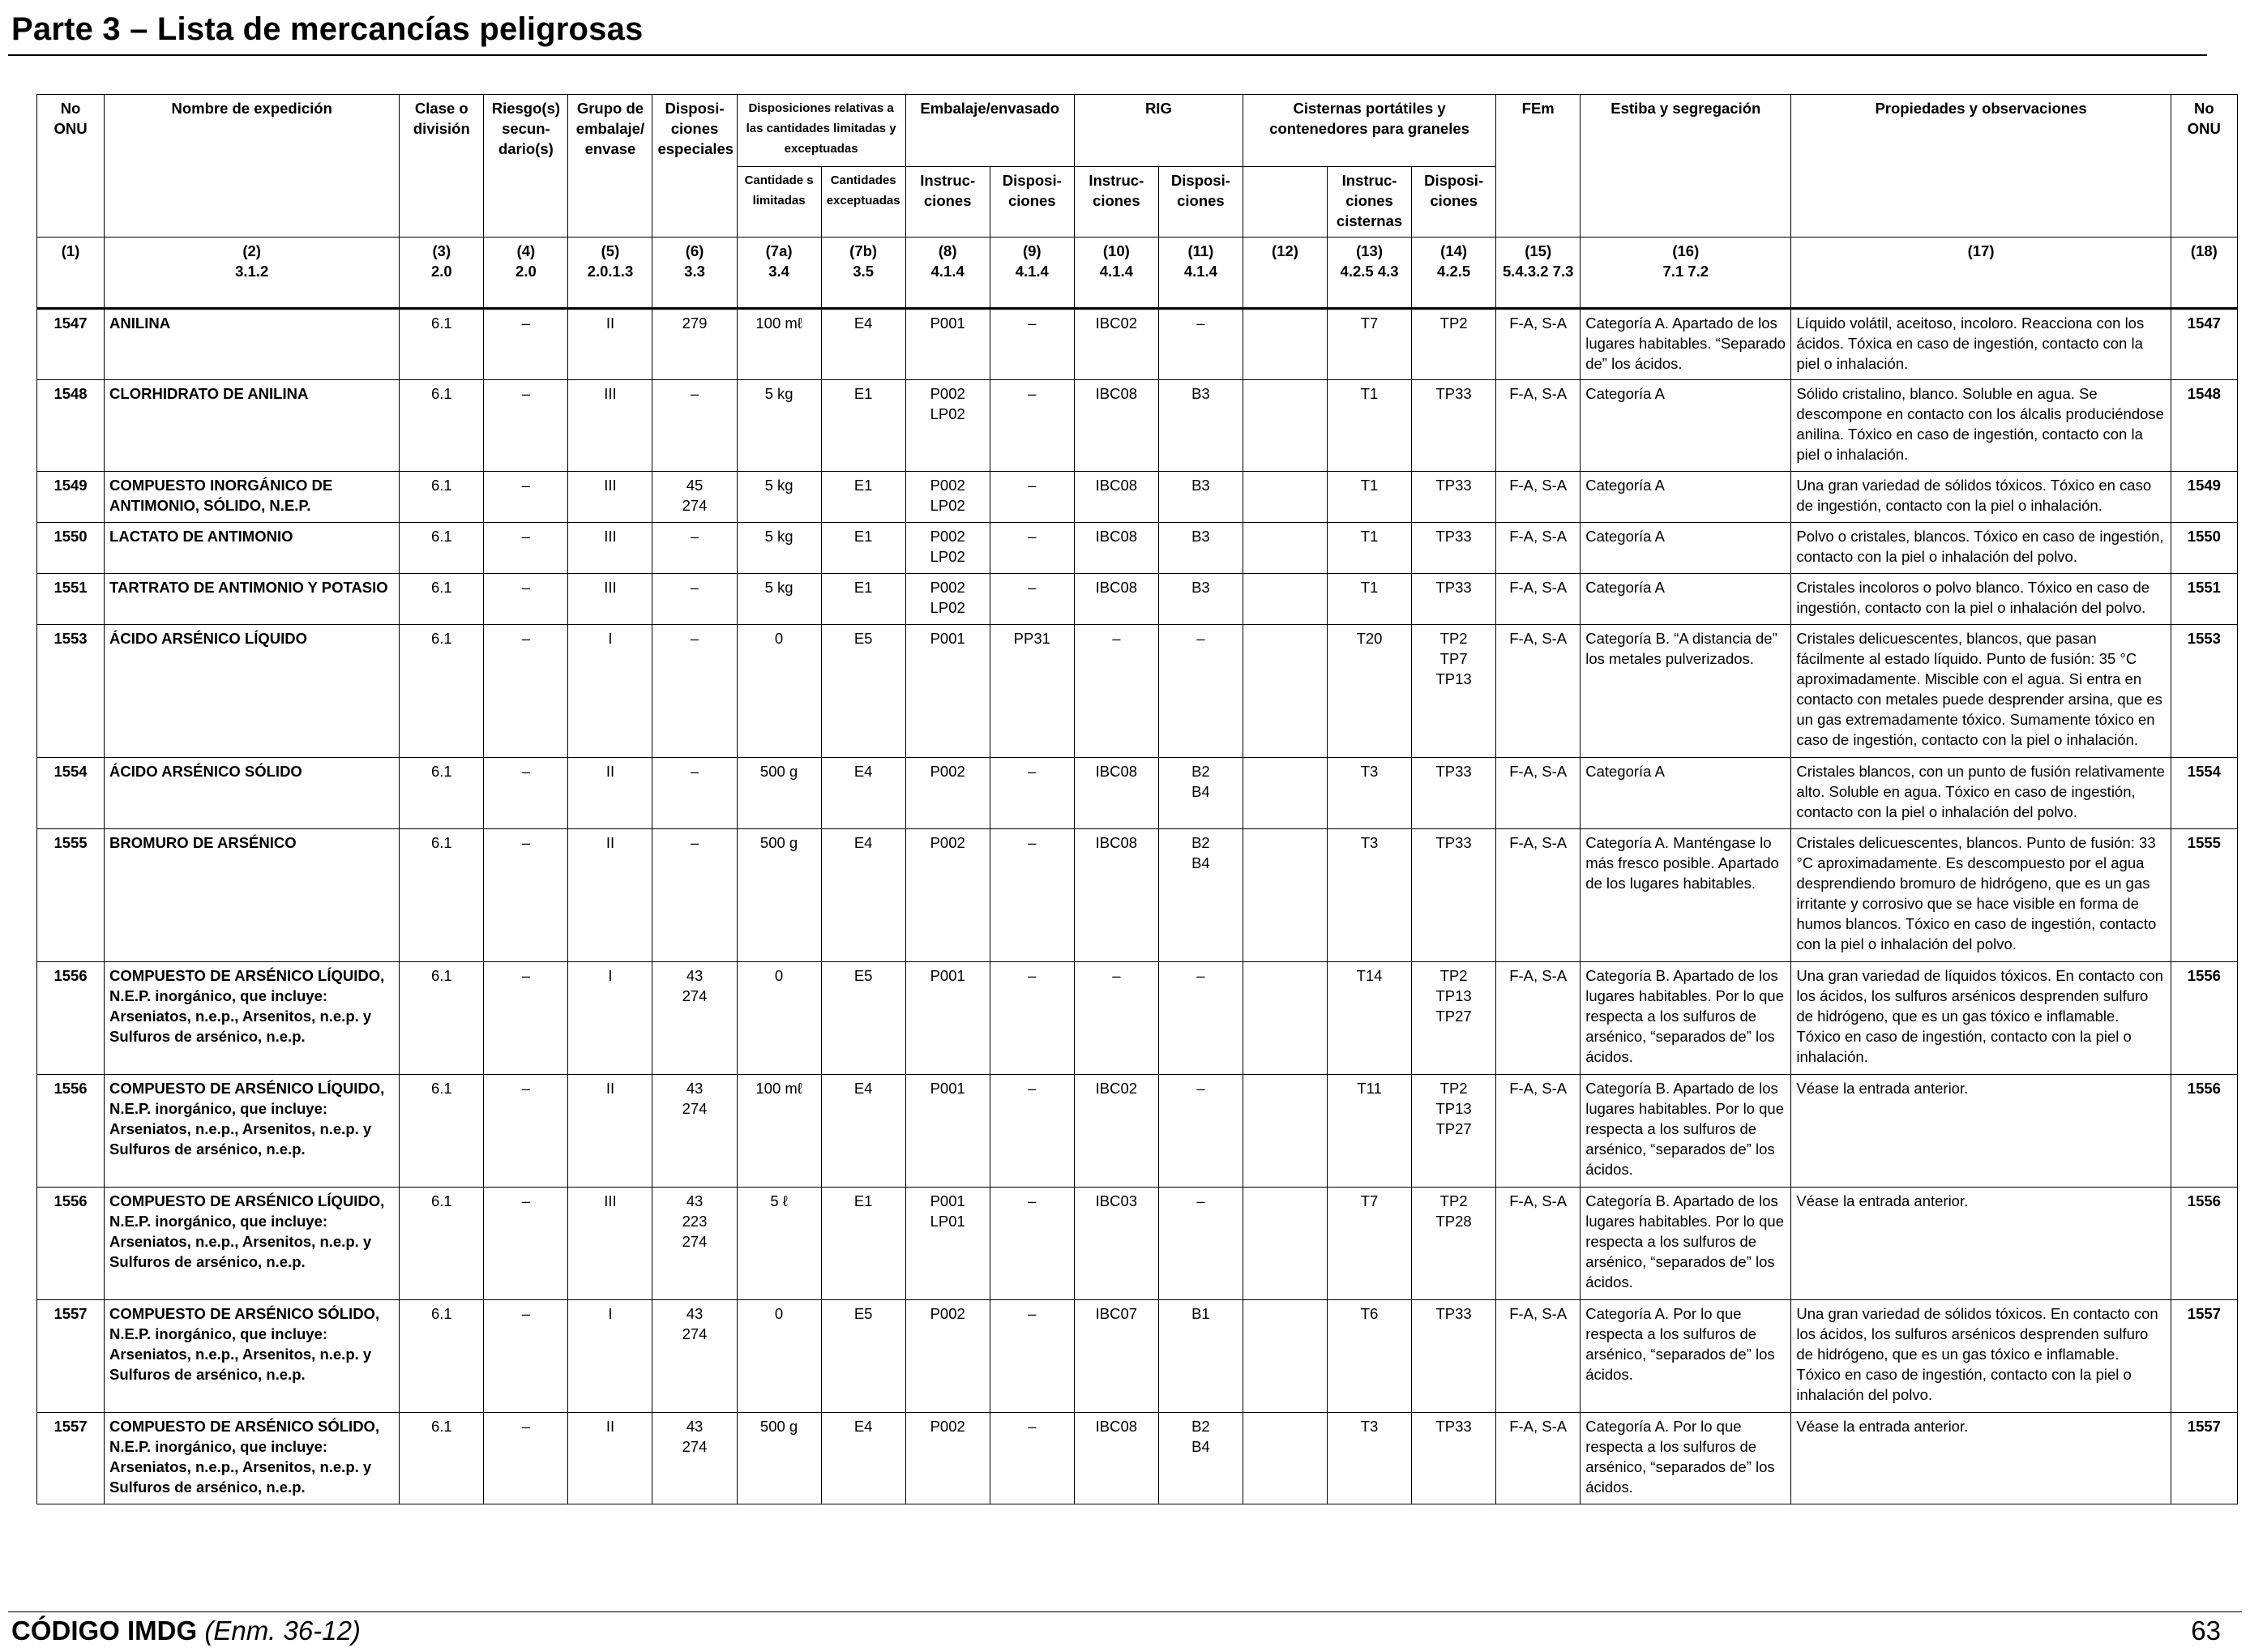  Describe the element at coordinates (1454, 1018) in the screenshot. I see `tank-provision-cell: TP2 TP13 TP27` at that location.